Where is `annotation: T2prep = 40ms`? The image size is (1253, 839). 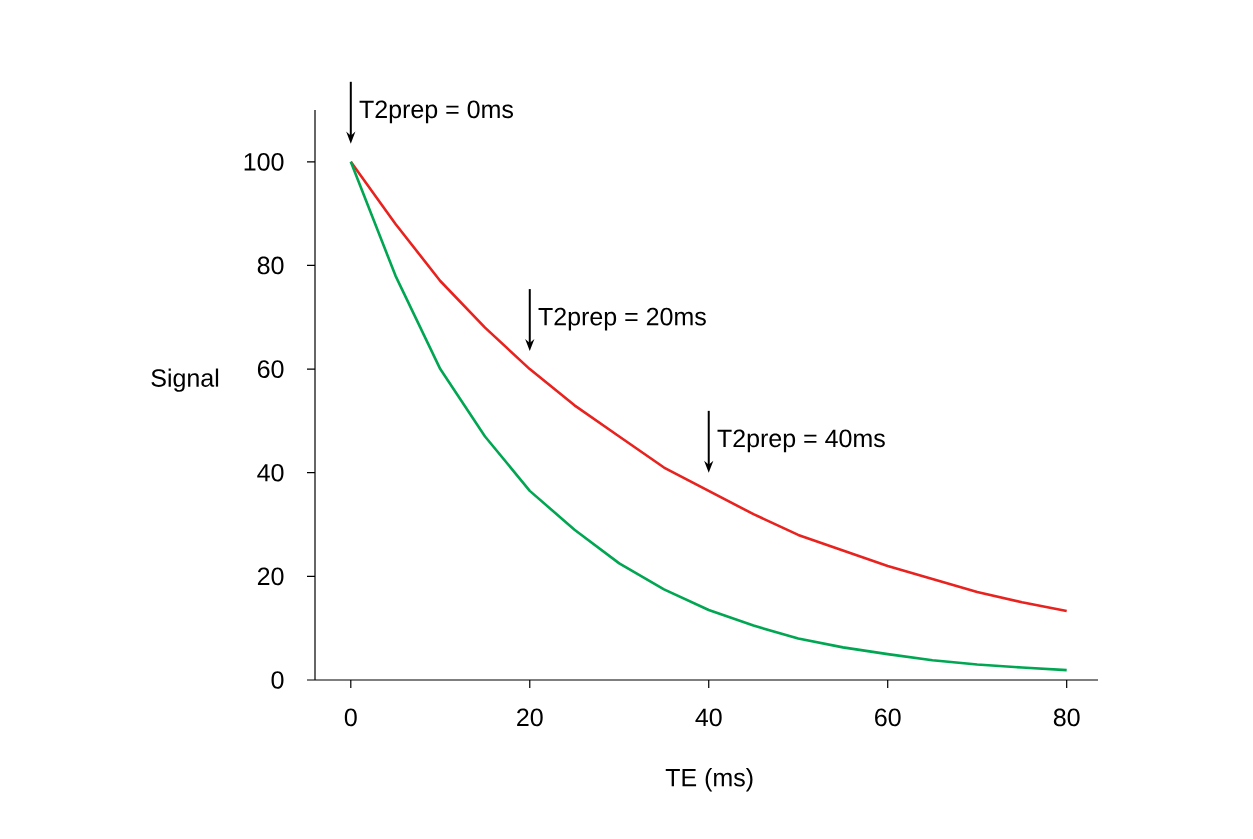
annotation: T2prep = 40ms is located at coordinates (801, 441).